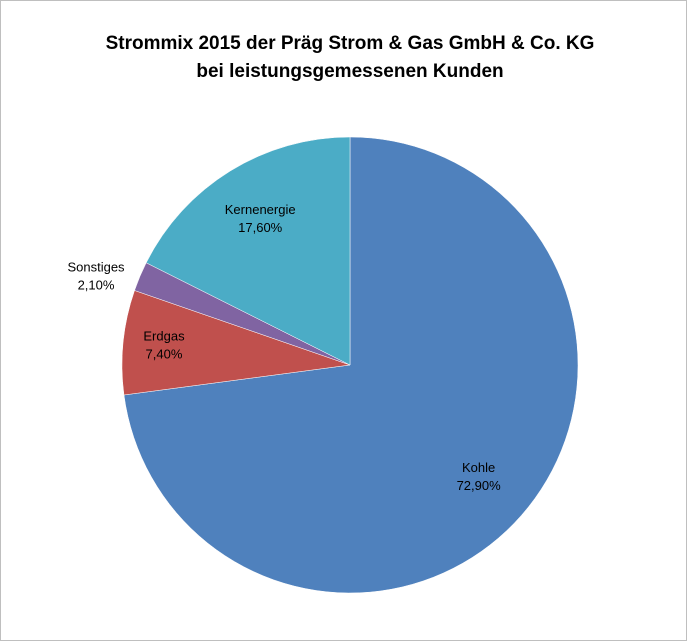 The height and width of the screenshot is (641, 687). What do you see at coordinates (164, 336) in the screenshot?
I see `slice-label: Erdgas` at bounding box center [164, 336].